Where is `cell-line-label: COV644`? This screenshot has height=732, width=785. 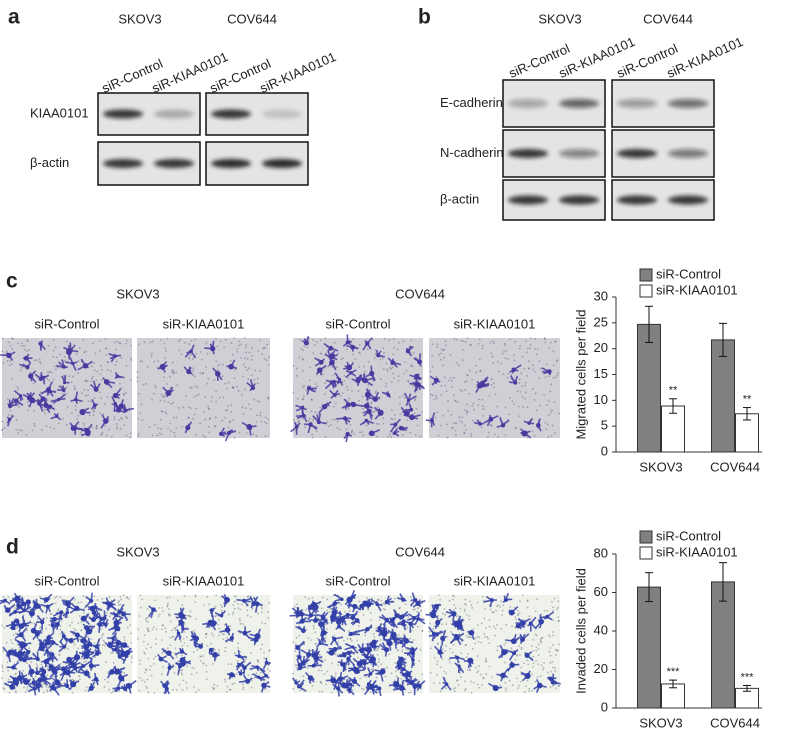
cell-line-label: COV644 is located at coordinates (420, 293).